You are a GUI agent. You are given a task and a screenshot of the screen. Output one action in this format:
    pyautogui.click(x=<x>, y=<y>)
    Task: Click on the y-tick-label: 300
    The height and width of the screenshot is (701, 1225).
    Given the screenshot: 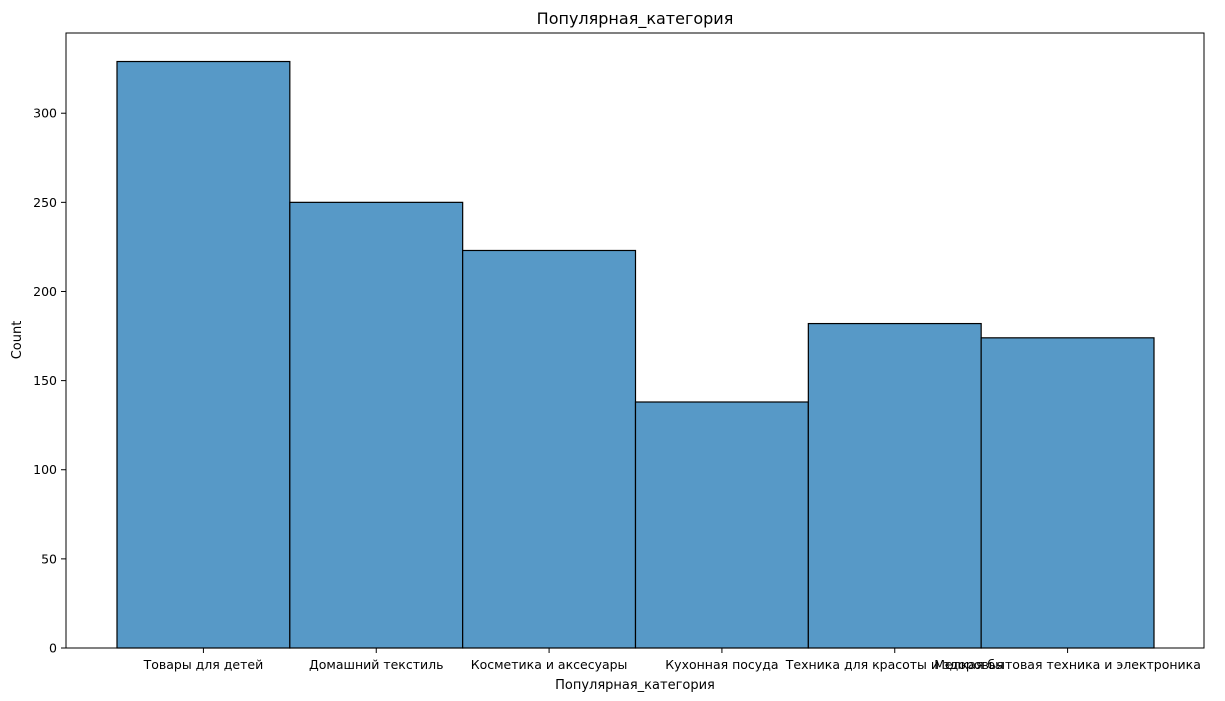 What is the action you would take?
    pyautogui.click(x=45, y=113)
    